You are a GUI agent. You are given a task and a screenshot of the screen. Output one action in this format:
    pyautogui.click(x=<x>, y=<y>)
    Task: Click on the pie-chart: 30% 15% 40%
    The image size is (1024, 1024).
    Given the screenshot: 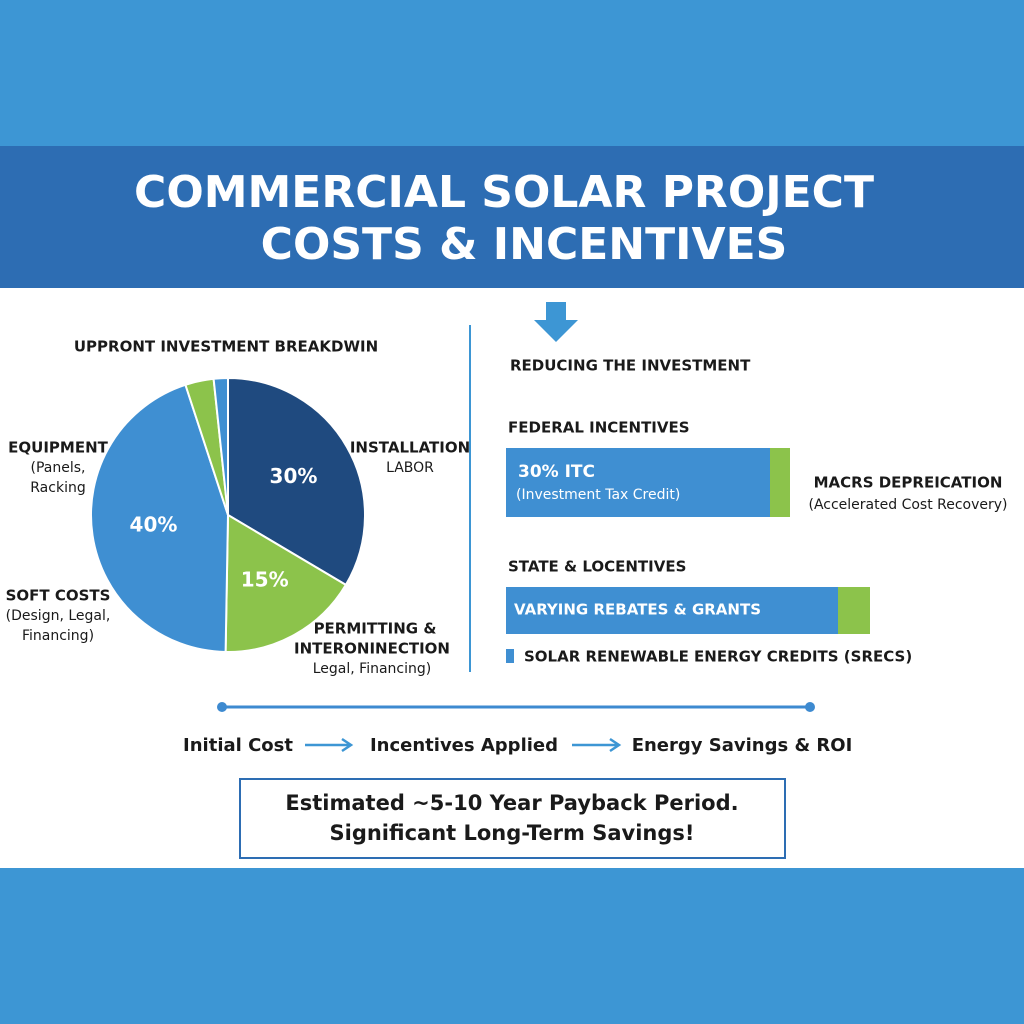 What is the action you would take?
    pyautogui.click(x=228, y=514)
    